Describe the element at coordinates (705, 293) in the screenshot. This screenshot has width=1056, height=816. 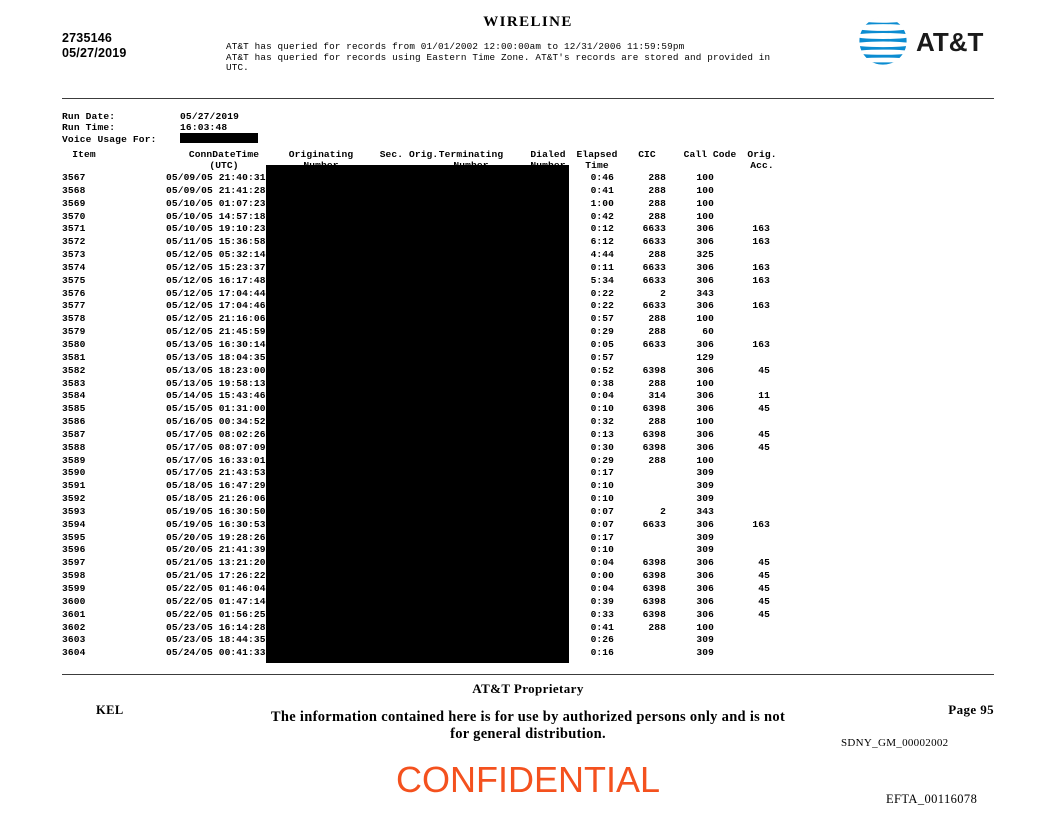
I see `cell-call-code: 343` at that location.